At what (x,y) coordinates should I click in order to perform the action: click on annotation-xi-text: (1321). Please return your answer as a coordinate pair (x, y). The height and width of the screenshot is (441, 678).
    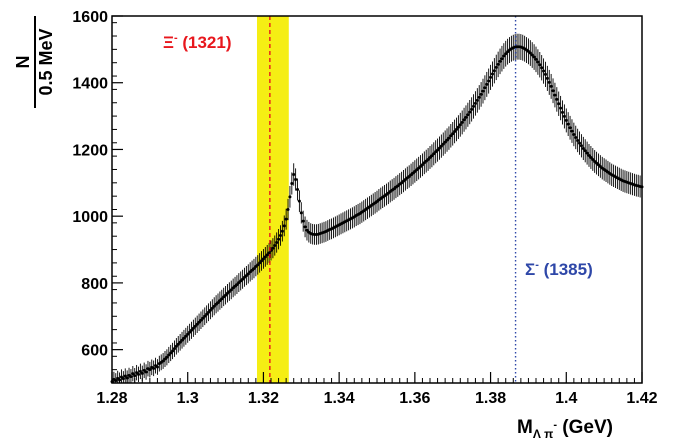
    Looking at the image, I should click on (205, 42).